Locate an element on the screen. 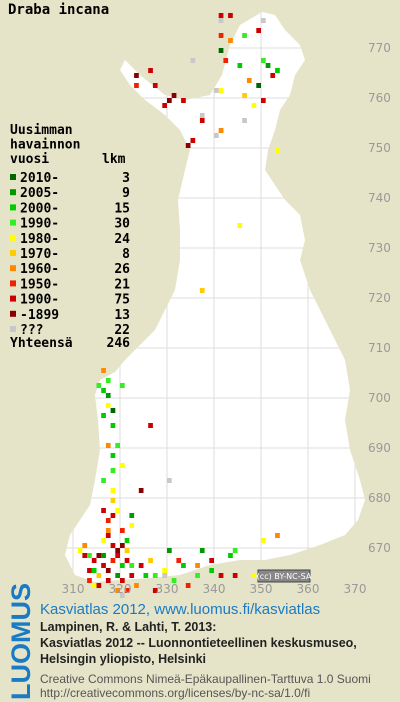 The height and width of the screenshot is (702, 400). legend-count: 3 is located at coordinates (126, 178).